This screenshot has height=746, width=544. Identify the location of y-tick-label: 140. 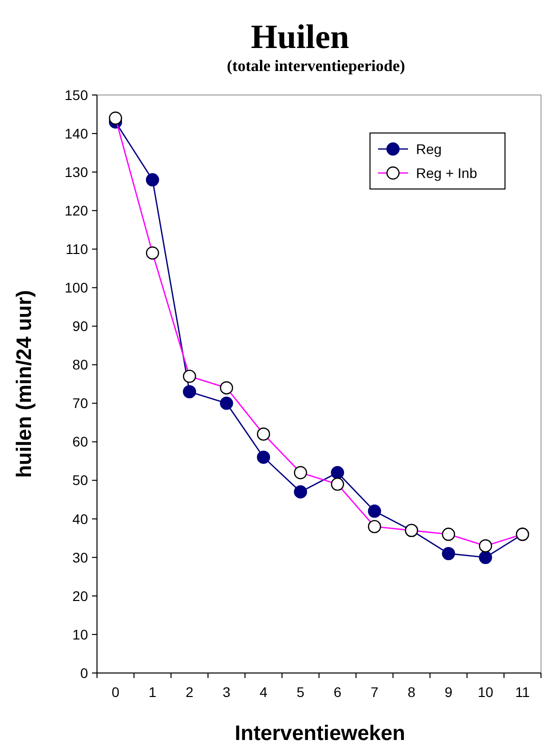
(76, 133).